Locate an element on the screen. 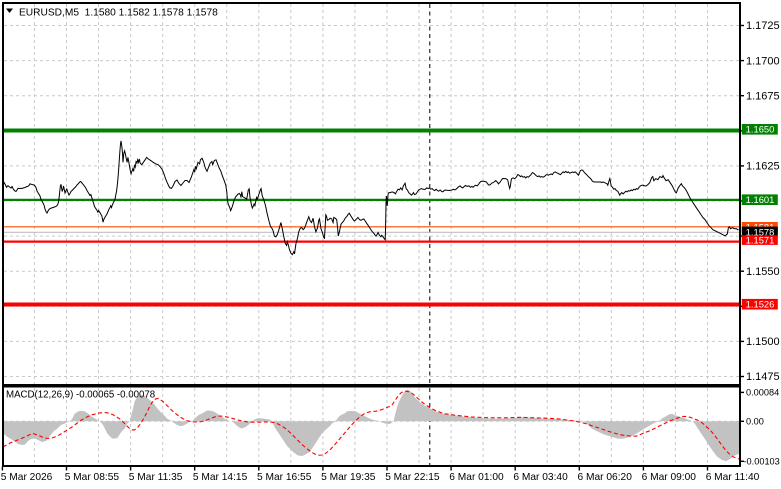 The width and height of the screenshot is (781, 489). svg-text: 1.1650 is located at coordinates (760, 129).